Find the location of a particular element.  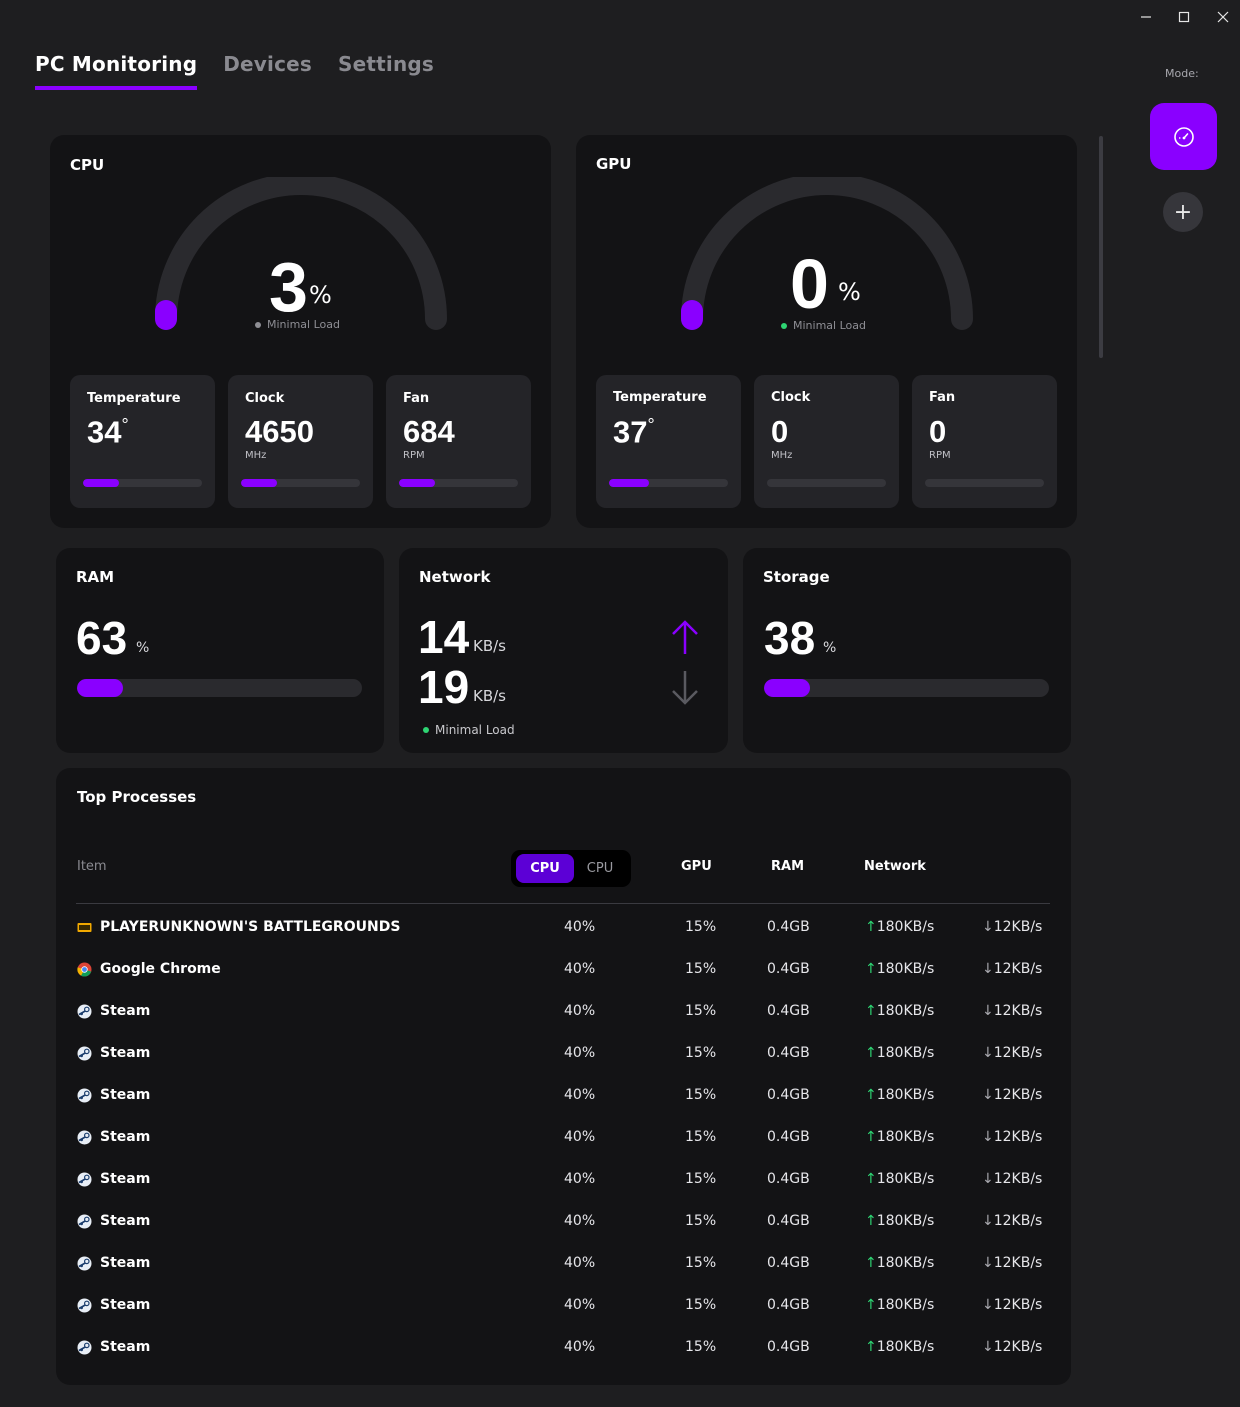

storage-fill is located at coordinates (787, 688).